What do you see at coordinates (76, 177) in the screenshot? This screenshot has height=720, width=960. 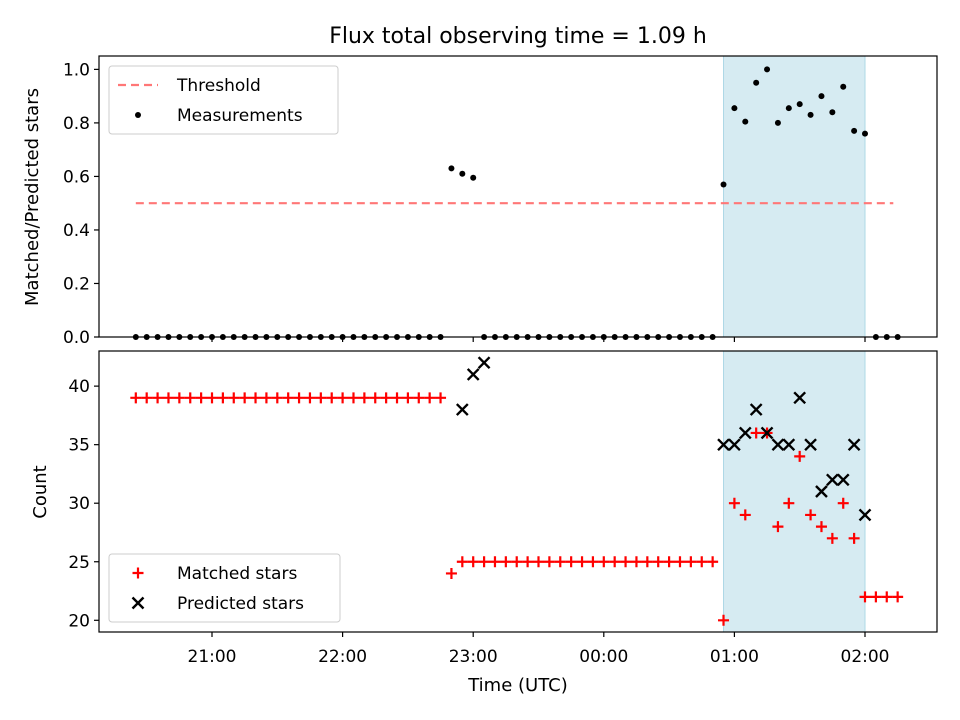 I see `y-tick-label: 0.6` at bounding box center [76, 177].